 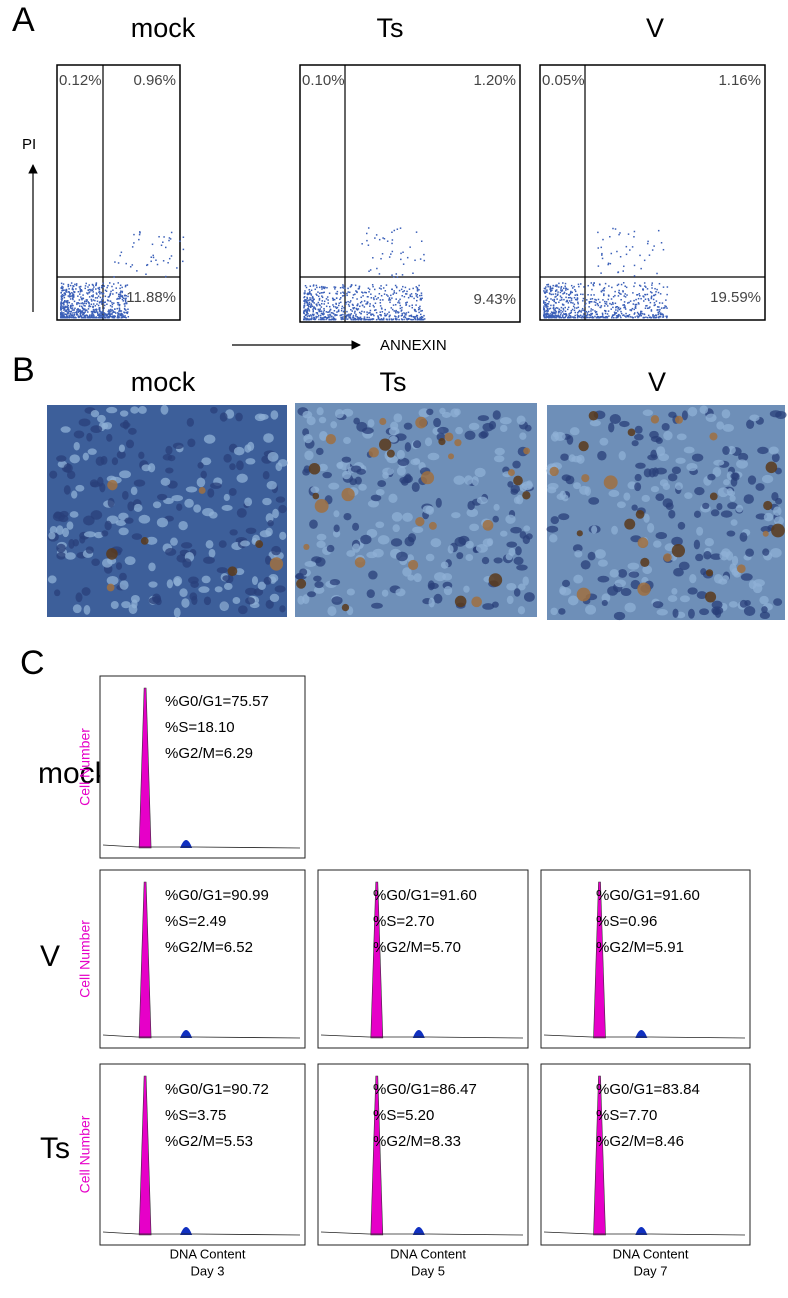 What do you see at coordinates (735, 297) in the screenshot?
I see `quadrant-label: 19.59%` at bounding box center [735, 297].